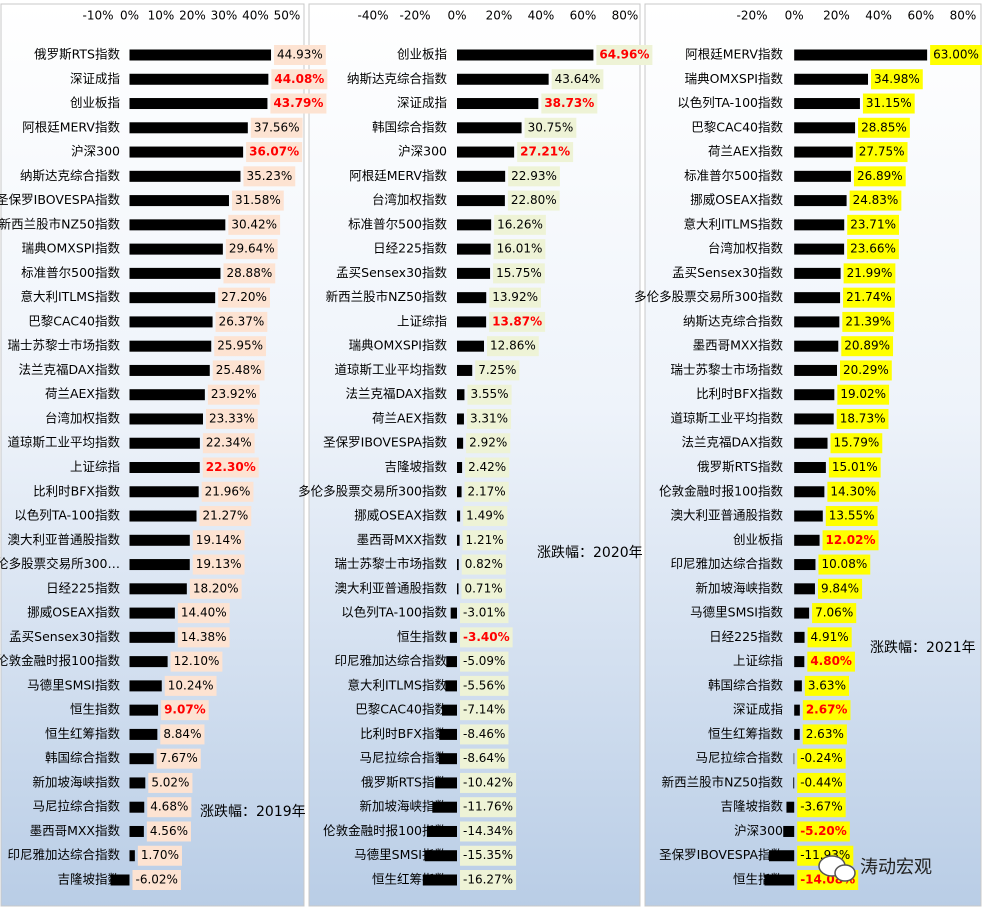  Describe the element at coordinates (422, 54) in the screenshot. I see `category-label: 创业板指` at that location.